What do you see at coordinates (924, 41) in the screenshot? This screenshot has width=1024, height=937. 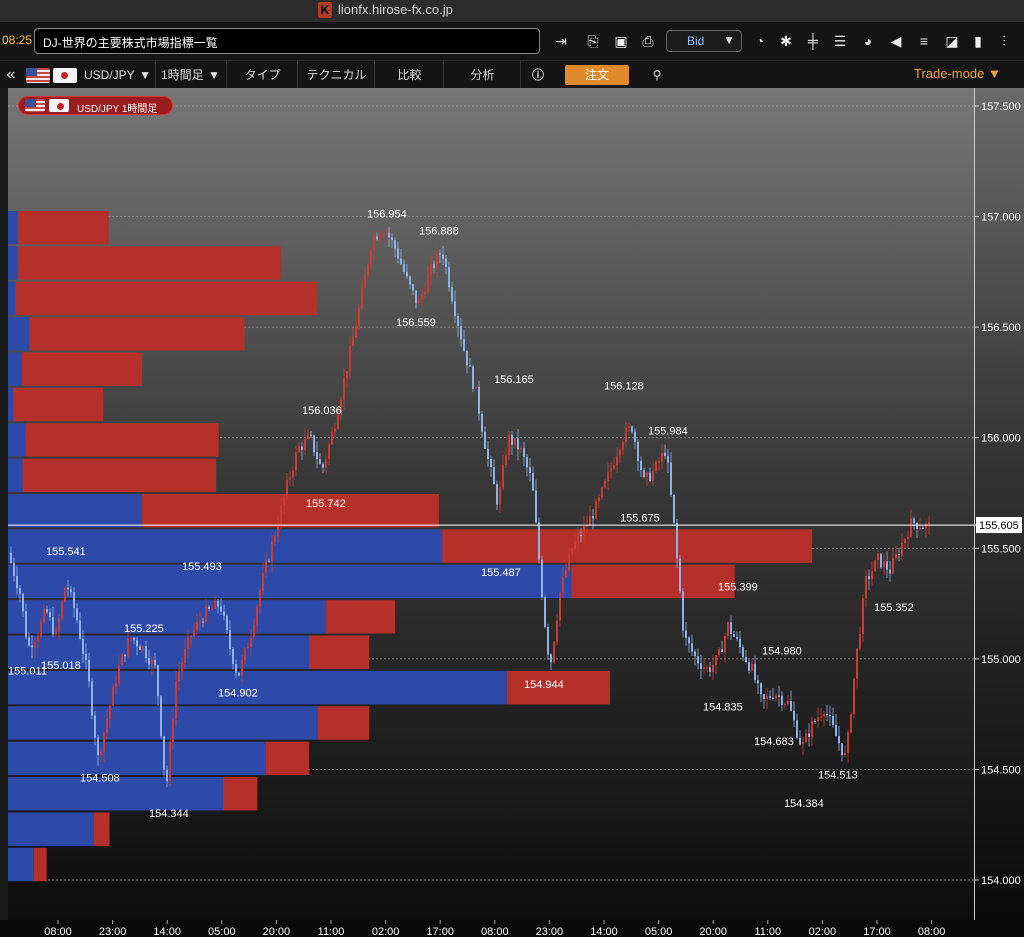 I see `list-icon: ≡` at bounding box center [924, 41].